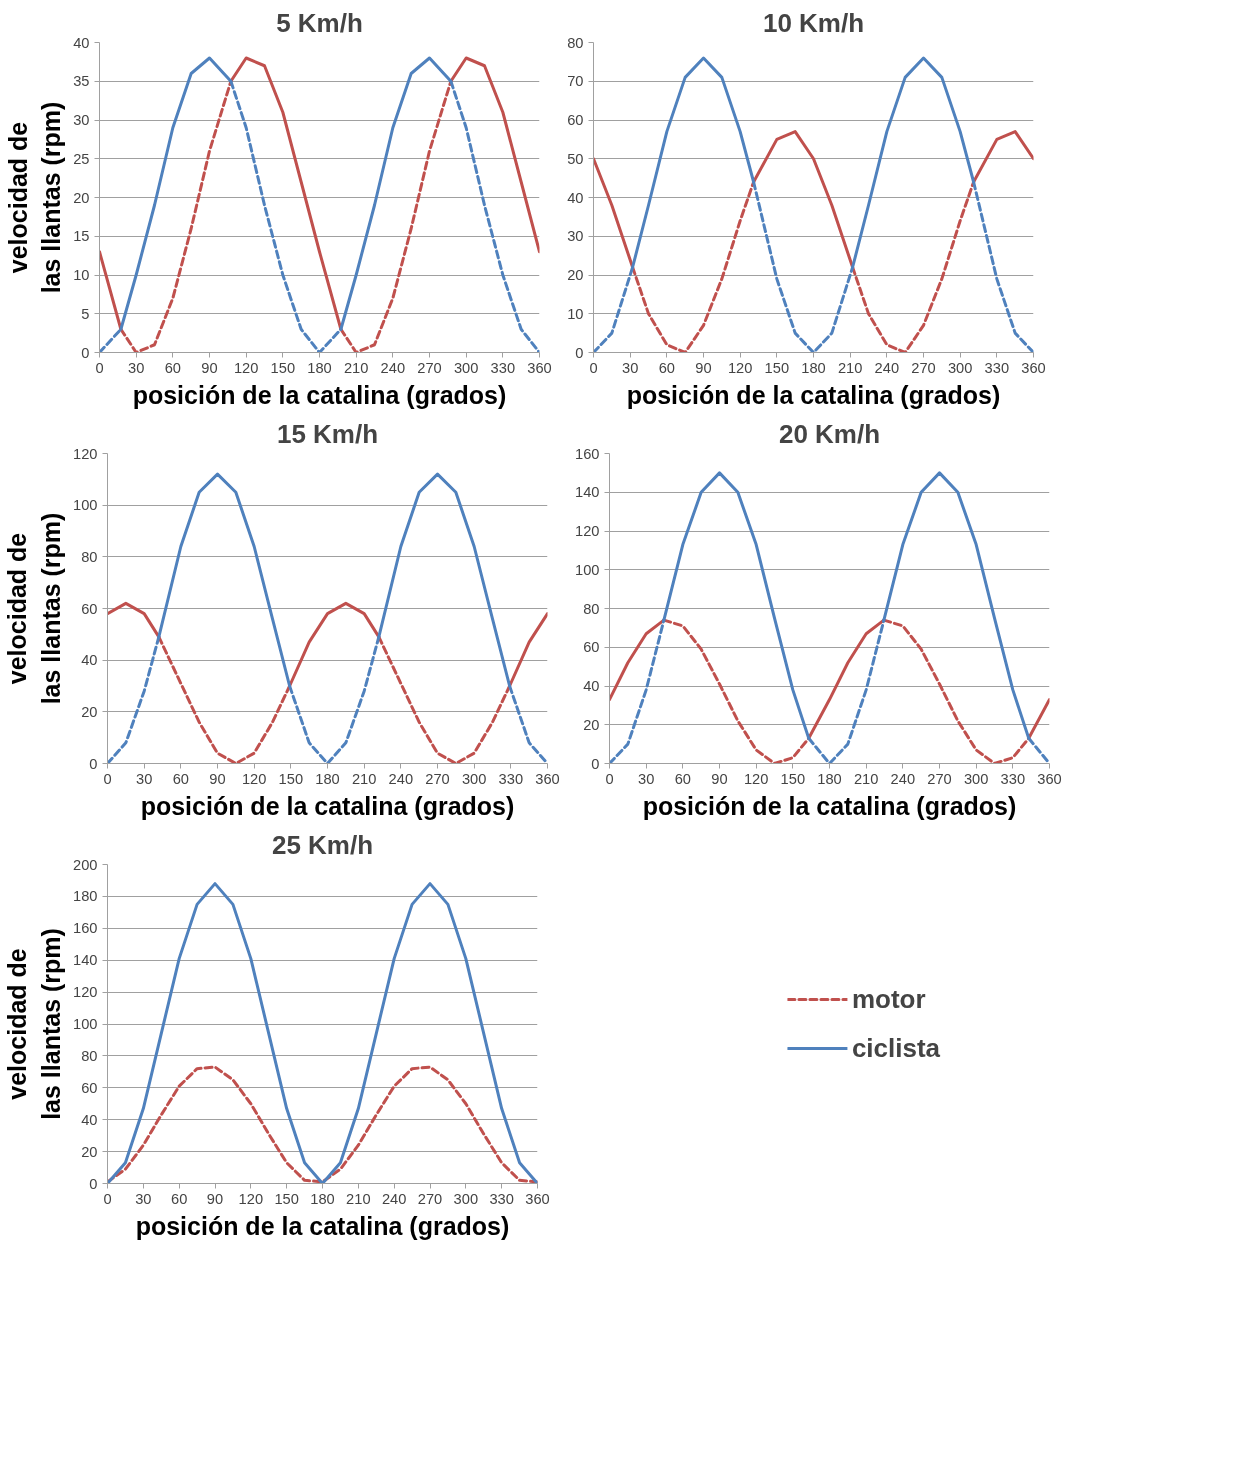 This screenshot has height=1461, width=1238. I want to click on y-tick-label: 35, so click(81, 81).